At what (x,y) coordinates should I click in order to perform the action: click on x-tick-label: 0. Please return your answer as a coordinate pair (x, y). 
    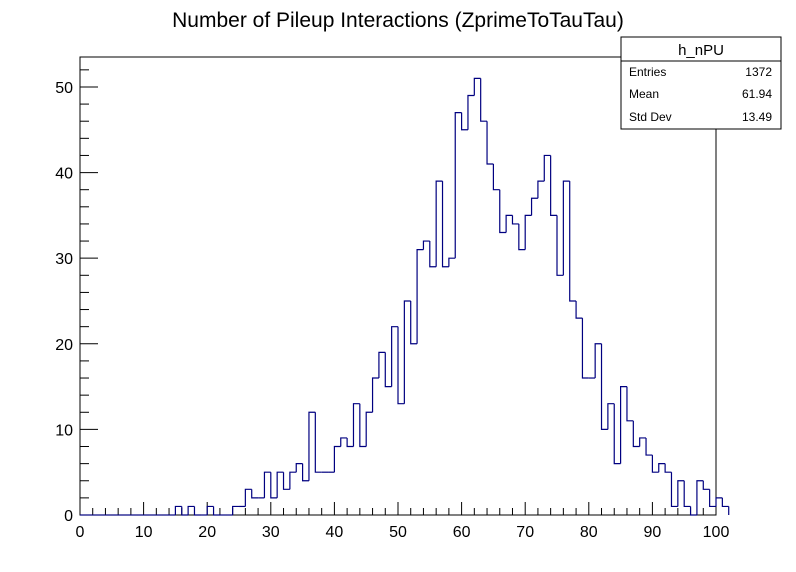
    Looking at the image, I should click on (80, 532).